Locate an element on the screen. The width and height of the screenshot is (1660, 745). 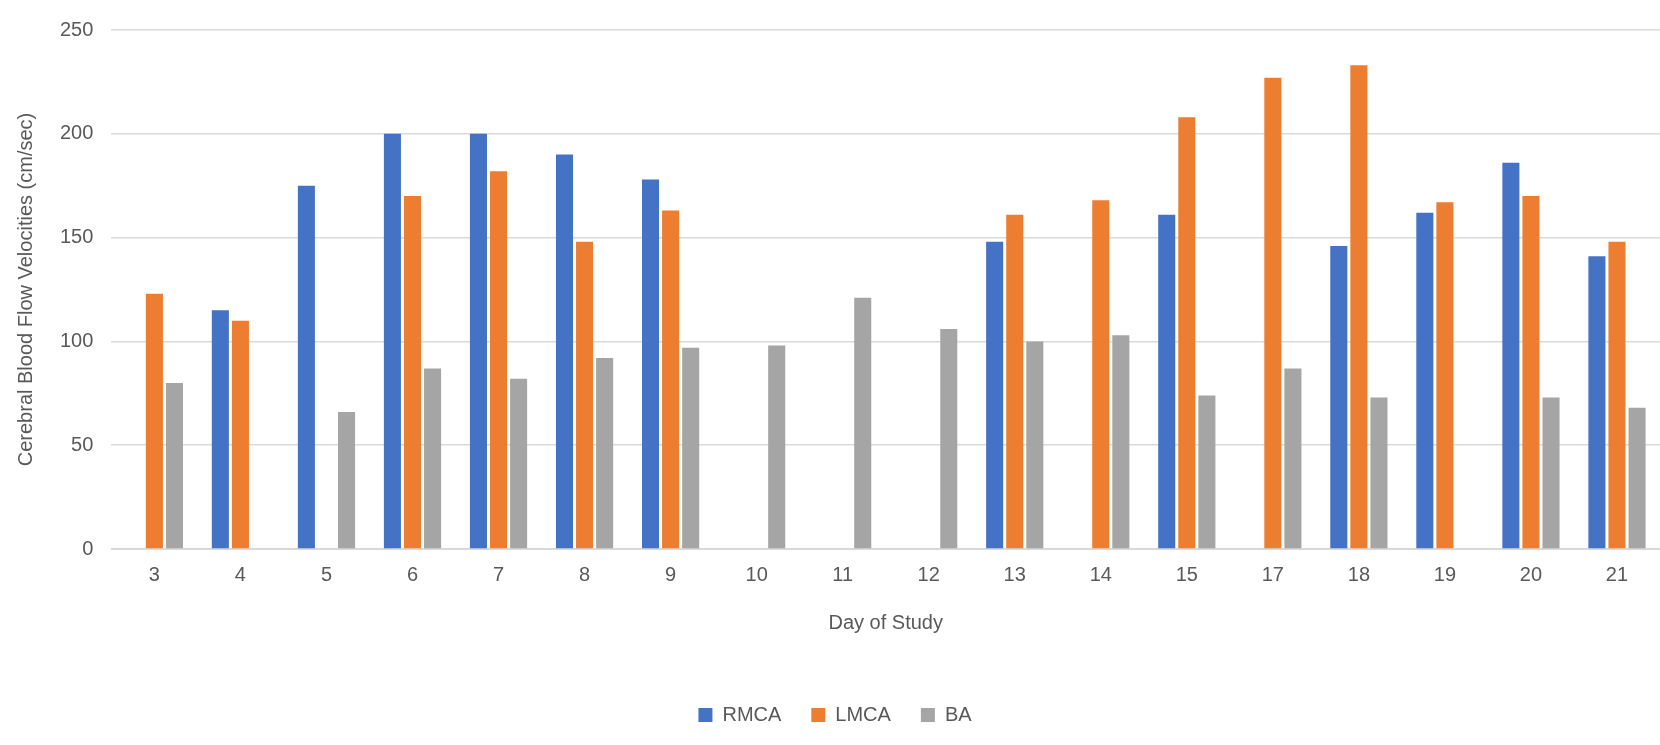
x-tick-label: 3 is located at coordinates (154, 573).